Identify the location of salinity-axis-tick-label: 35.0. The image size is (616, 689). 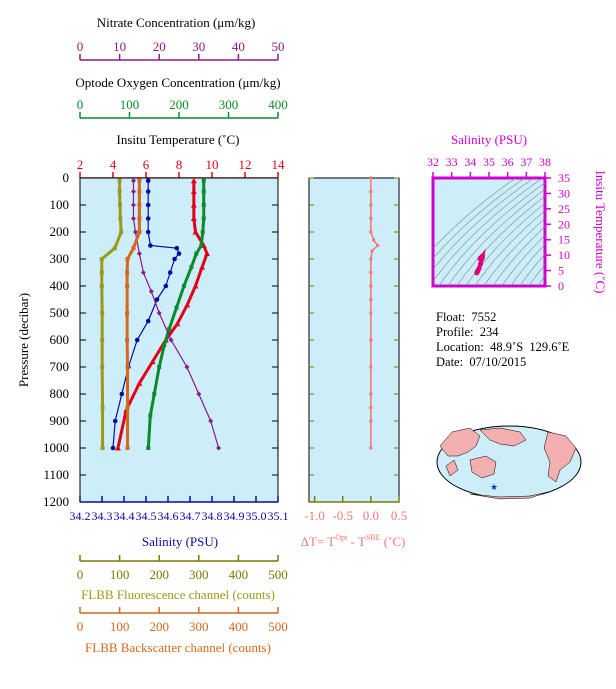
(256, 516).